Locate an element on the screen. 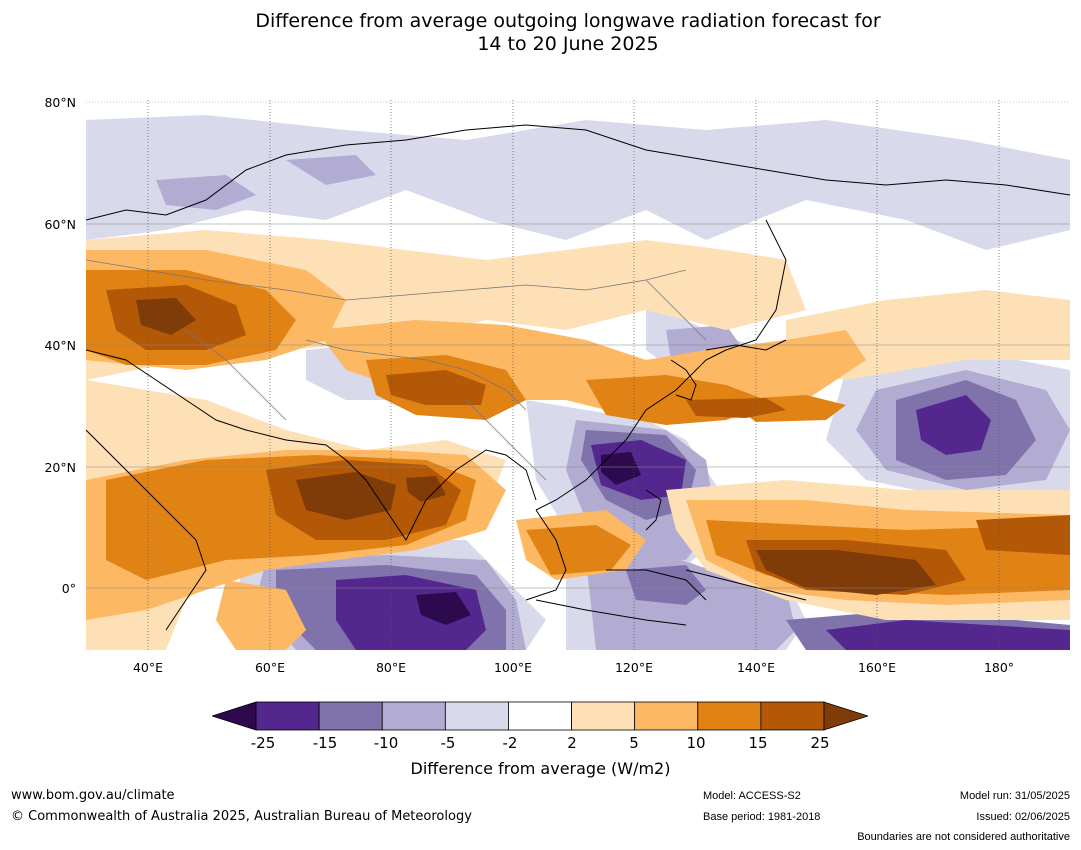 This screenshot has height=850, width=1081. colorbar-tick: -25 is located at coordinates (263, 743).